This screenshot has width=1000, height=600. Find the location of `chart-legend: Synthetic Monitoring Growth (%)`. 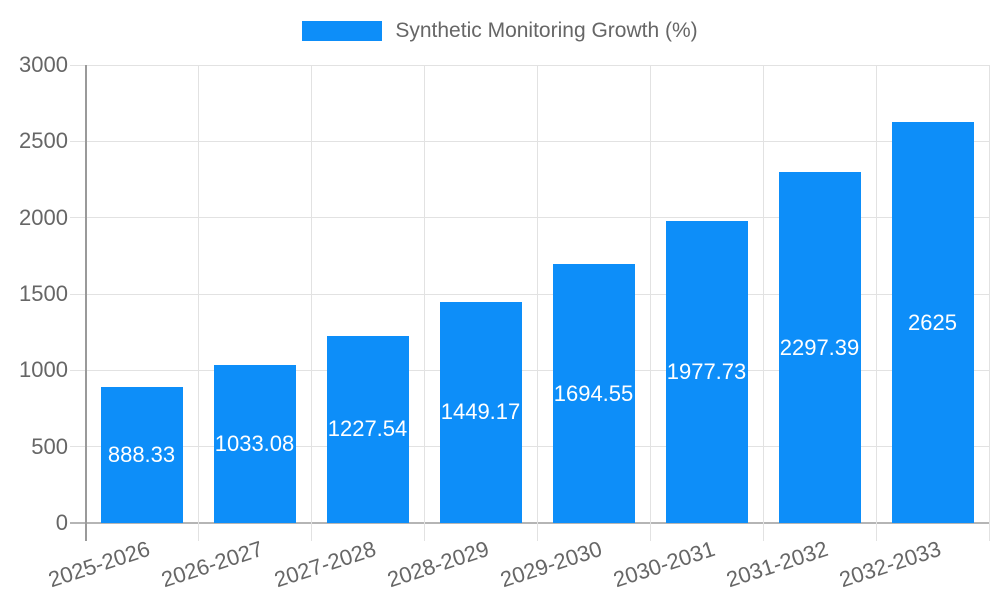

chart-legend: Synthetic Monitoring Growth (%) is located at coordinates (500, 31).